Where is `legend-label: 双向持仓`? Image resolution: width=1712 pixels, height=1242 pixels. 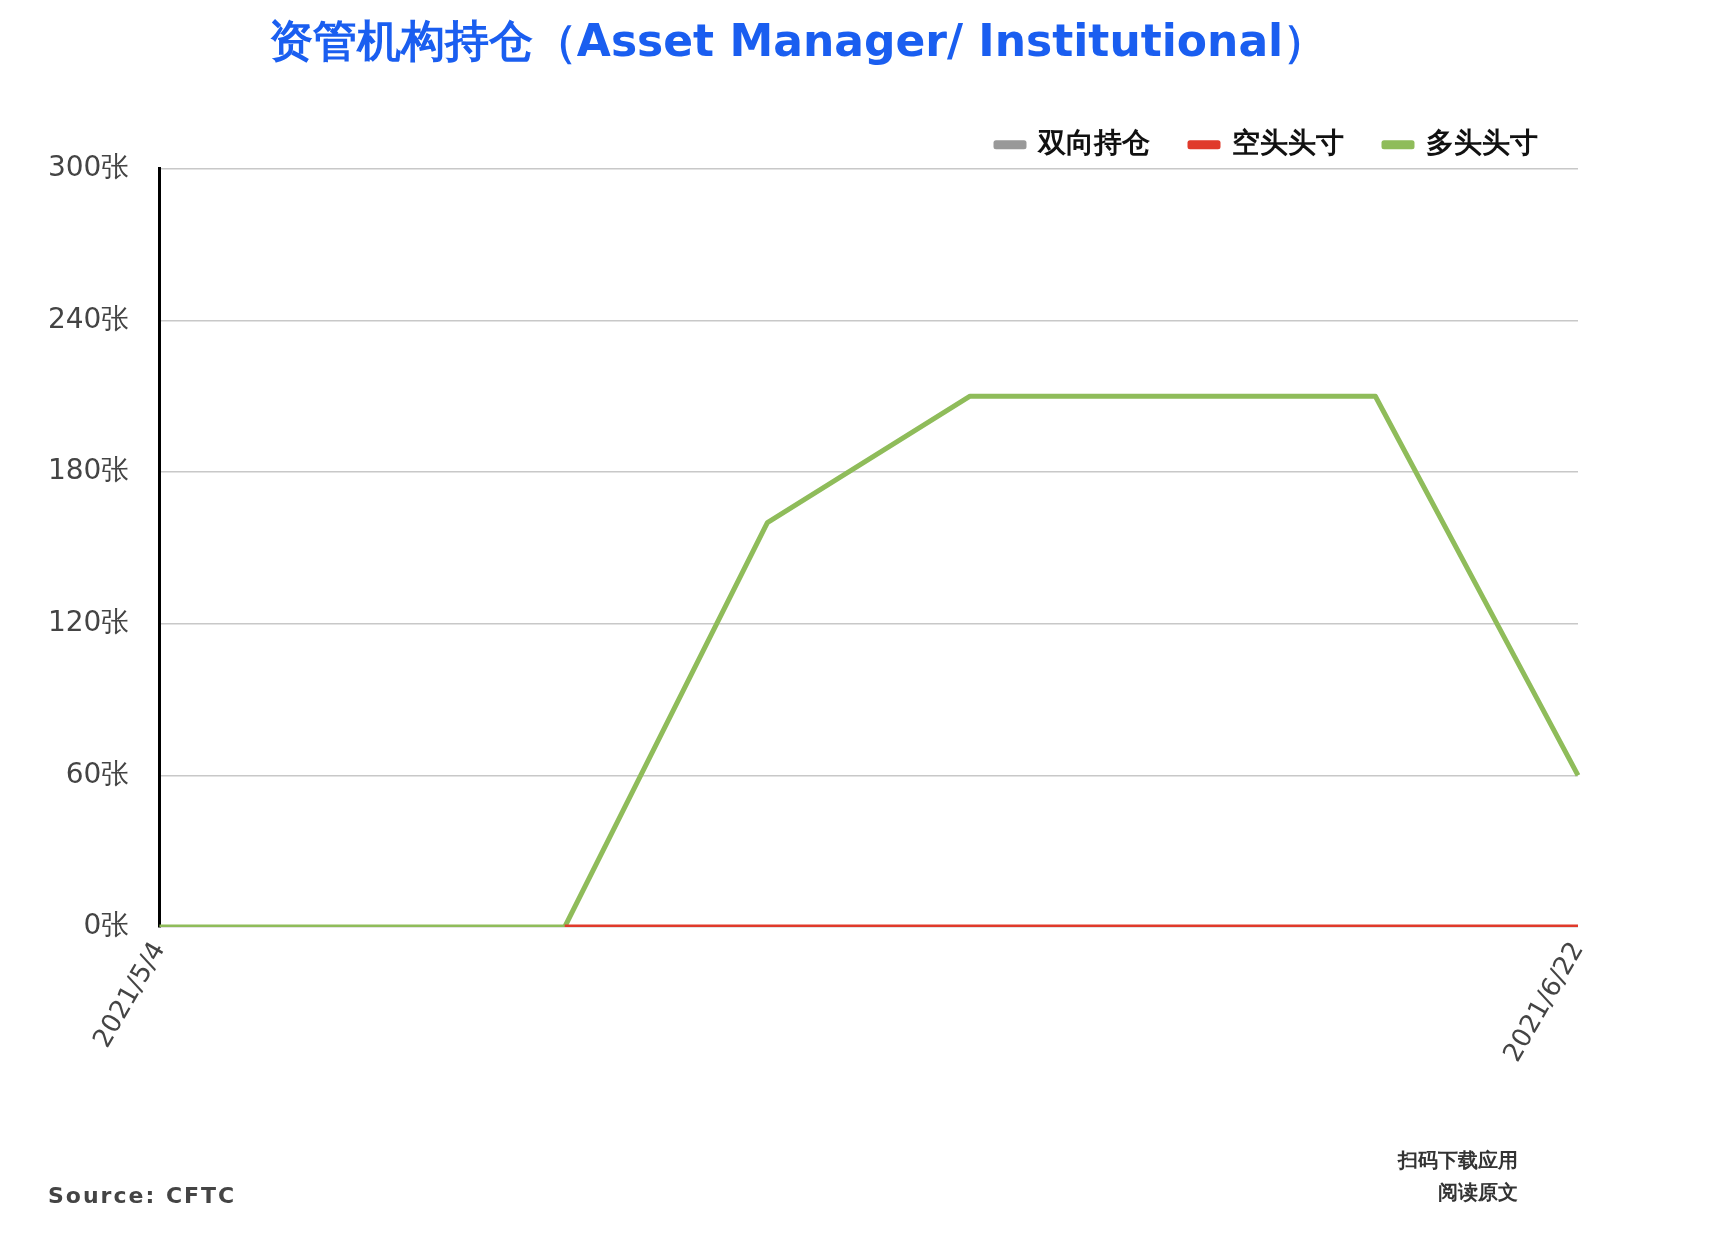
legend-label: 双向持仓 is located at coordinates (1093, 143).